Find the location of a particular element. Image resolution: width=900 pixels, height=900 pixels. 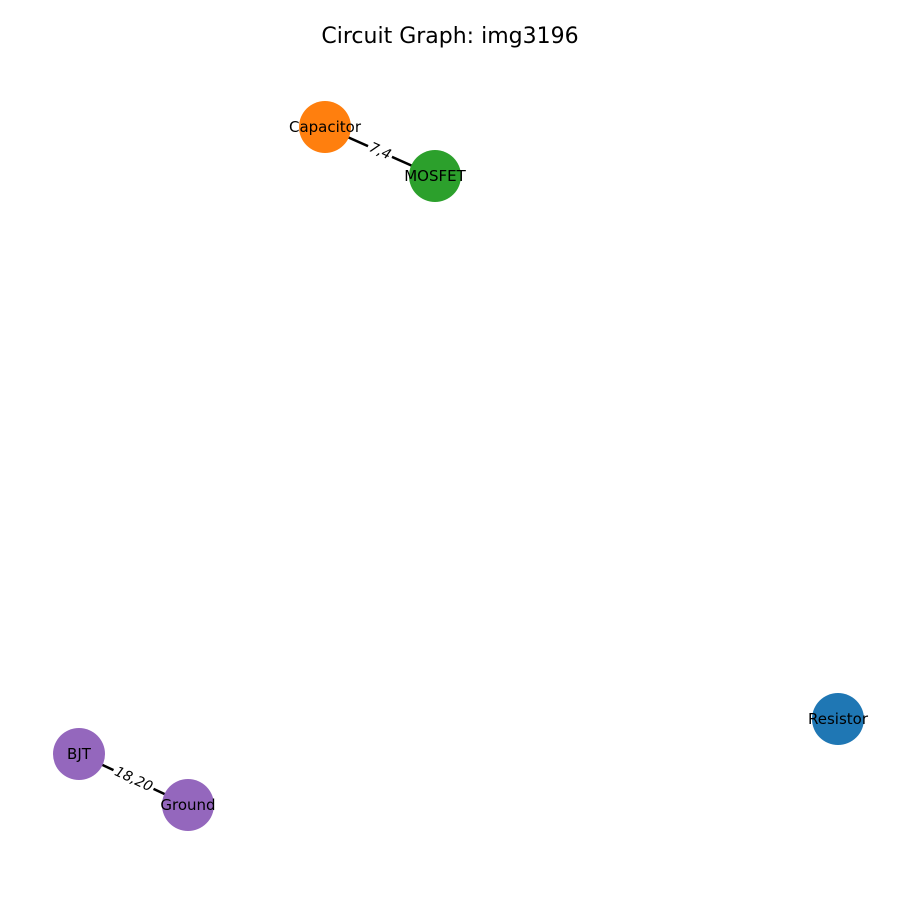

node-resistor: Resistor is located at coordinates (838, 719).